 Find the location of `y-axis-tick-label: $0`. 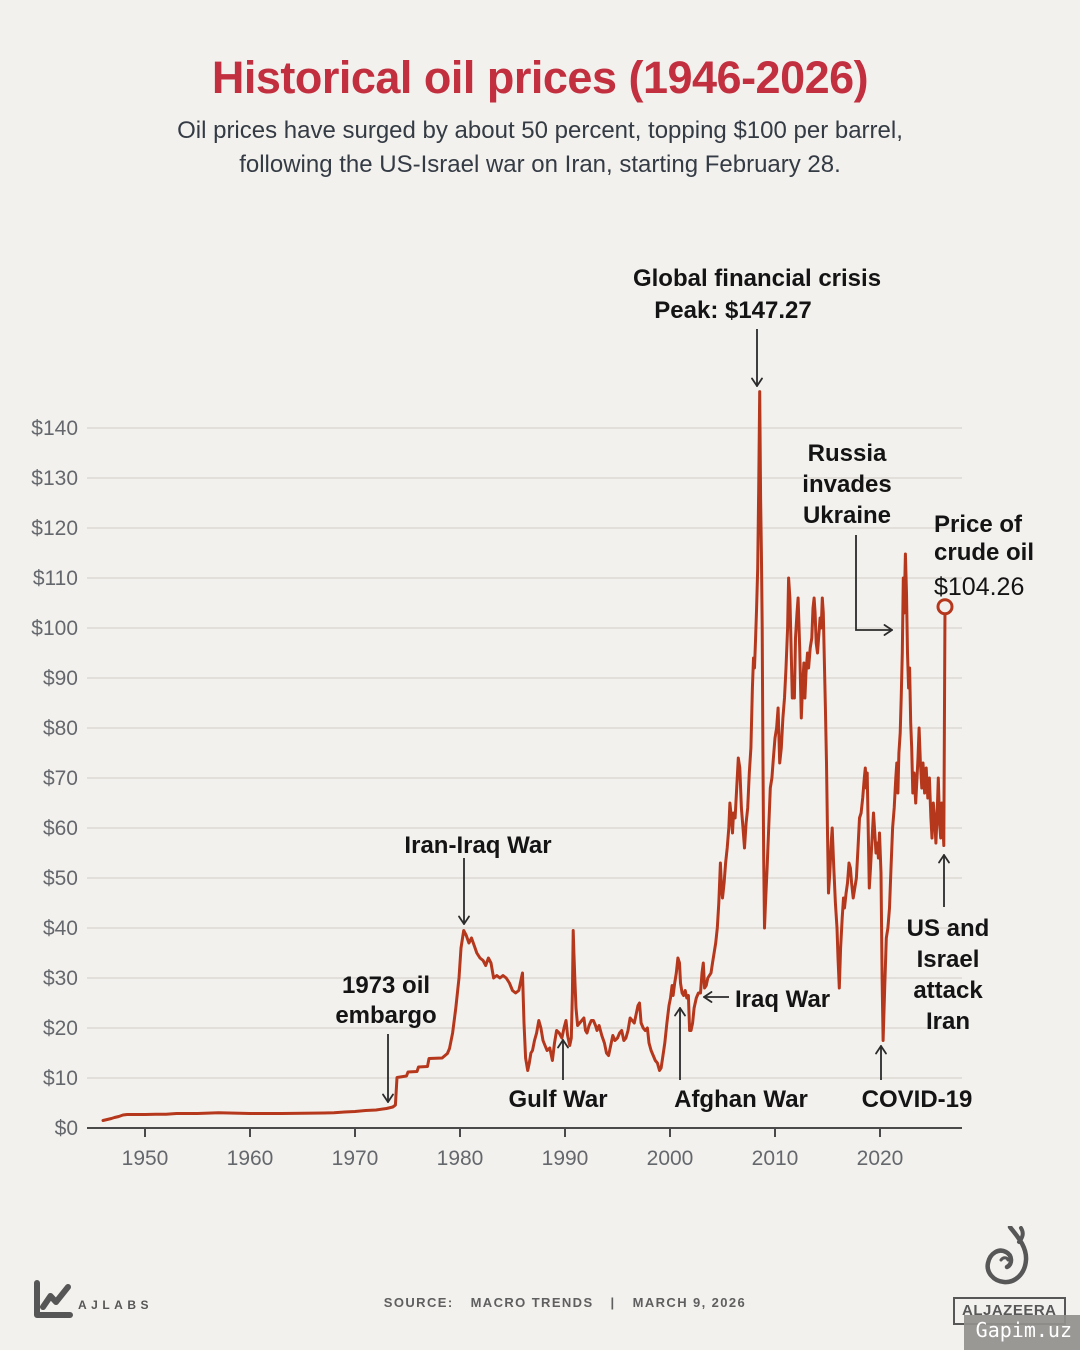

y-axis-tick-label: $0 is located at coordinates (66, 1128).